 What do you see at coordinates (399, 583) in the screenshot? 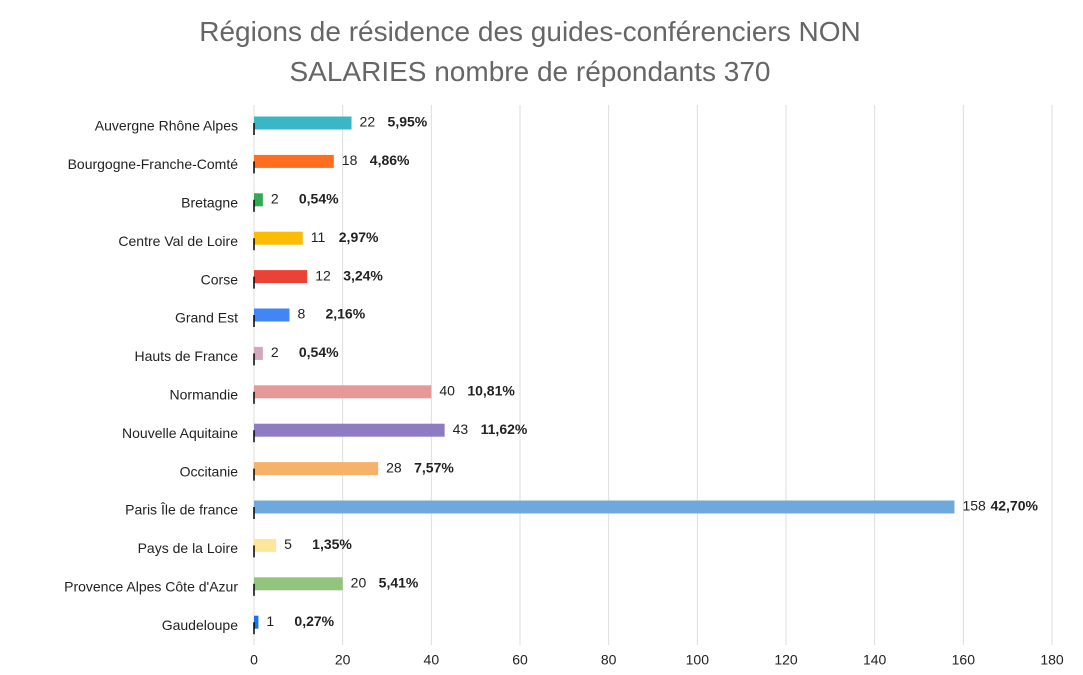
I see `percent-label: 5,41%` at bounding box center [399, 583].